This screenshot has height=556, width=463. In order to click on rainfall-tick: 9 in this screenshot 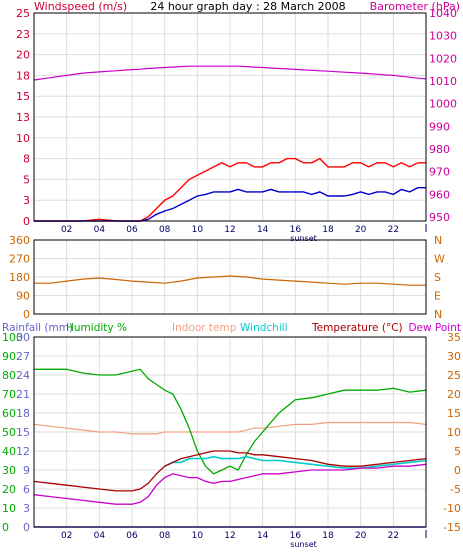, I will do `click(26, 470)`.